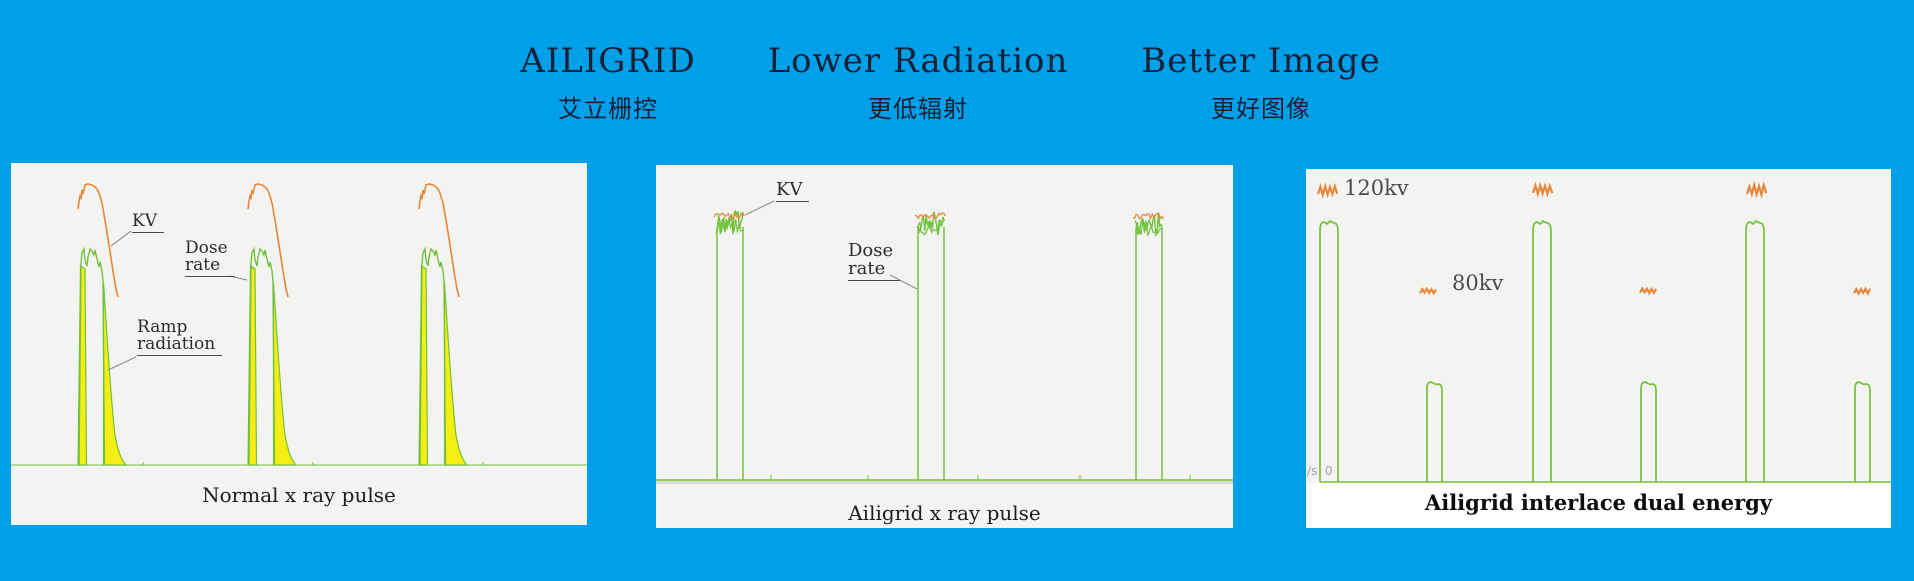  What do you see at coordinates (176, 344) in the screenshot?
I see `ramp-radiation-label-line2: radiation` at bounding box center [176, 344].